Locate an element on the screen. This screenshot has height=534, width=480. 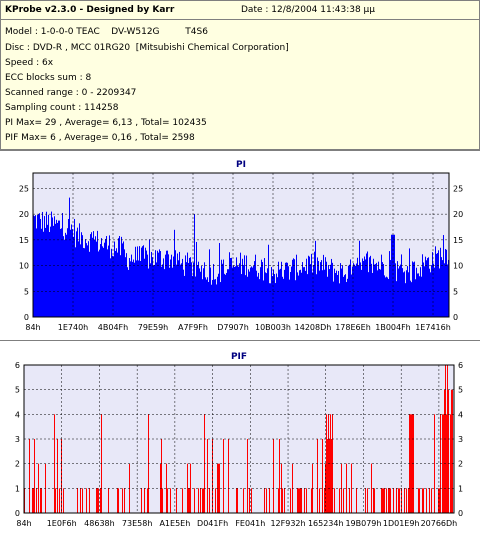
x-tick-label: 48638h is located at coordinates (99, 523).